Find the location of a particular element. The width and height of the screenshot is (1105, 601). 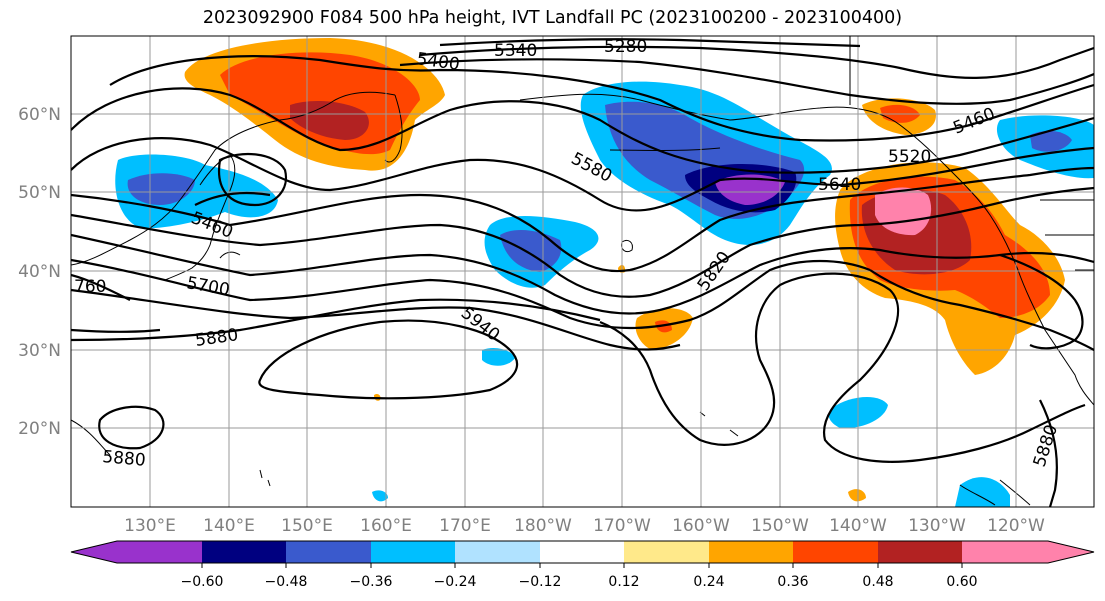

colorbar-tick-label: 0.60 is located at coordinates (961, 582).